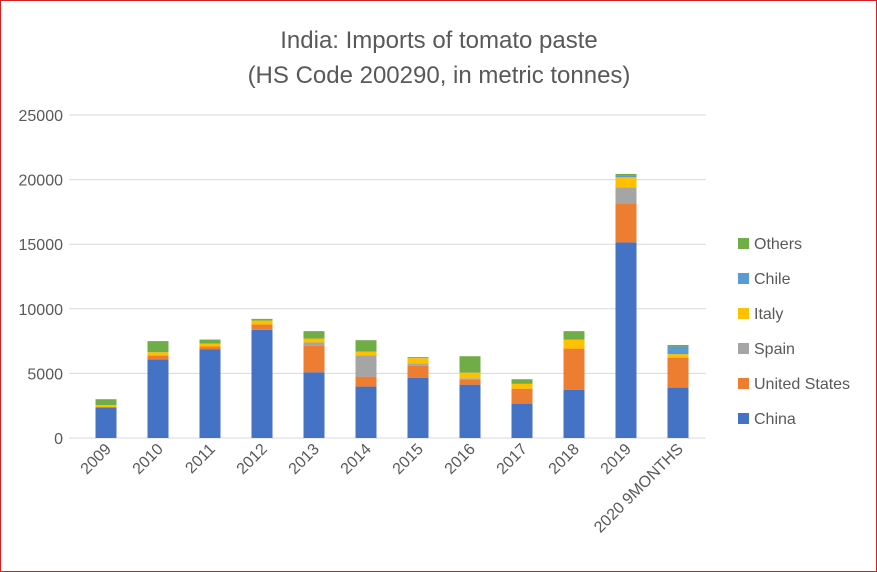  Describe the element at coordinates (512, 459) in the screenshot. I see `x-tick-label: 2017` at that location.